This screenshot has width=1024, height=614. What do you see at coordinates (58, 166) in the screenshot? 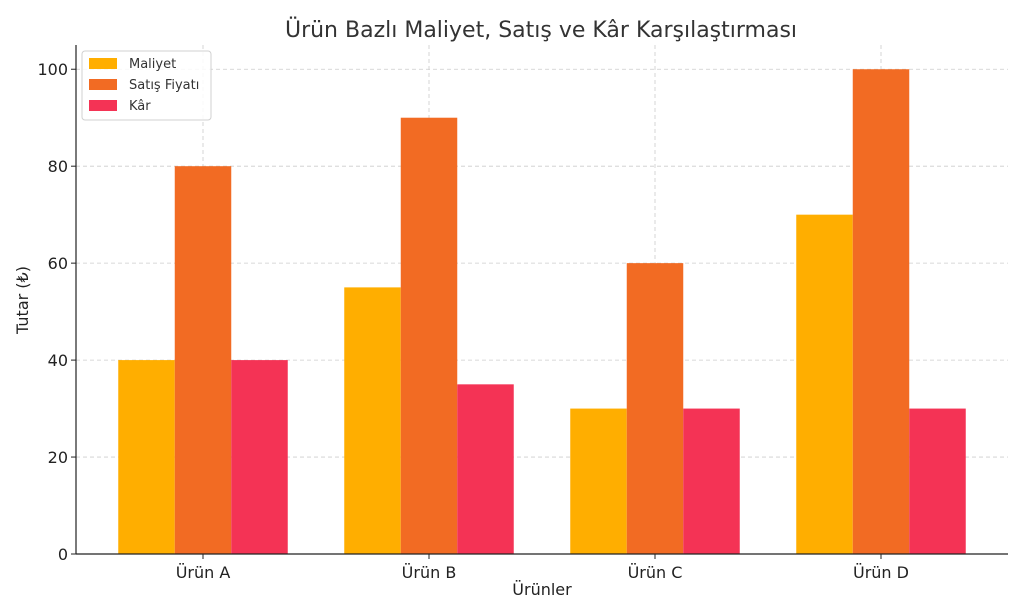
I see `y-tick-label: 80` at bounding box center [58, 166].